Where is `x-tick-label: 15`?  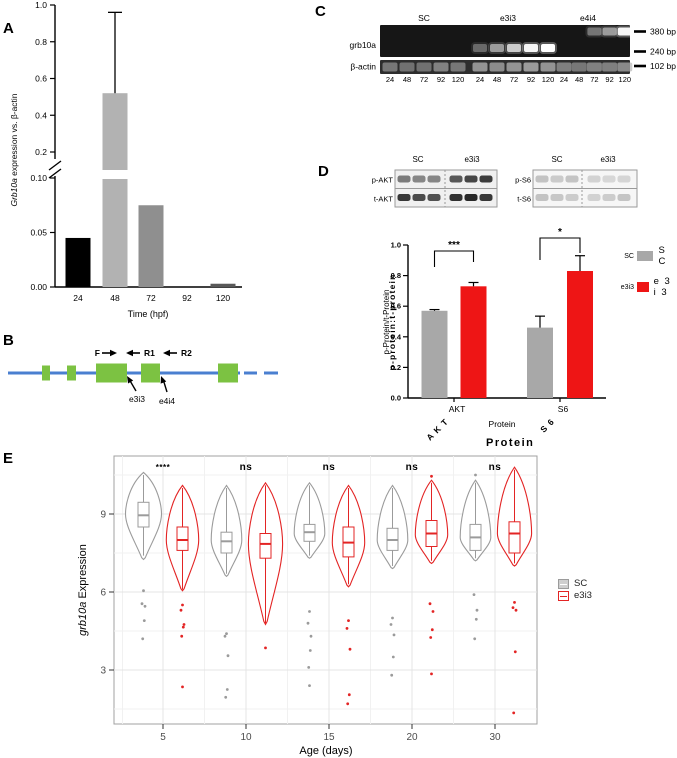 x-tick-label: 15 is located at coordinates (329, 737).